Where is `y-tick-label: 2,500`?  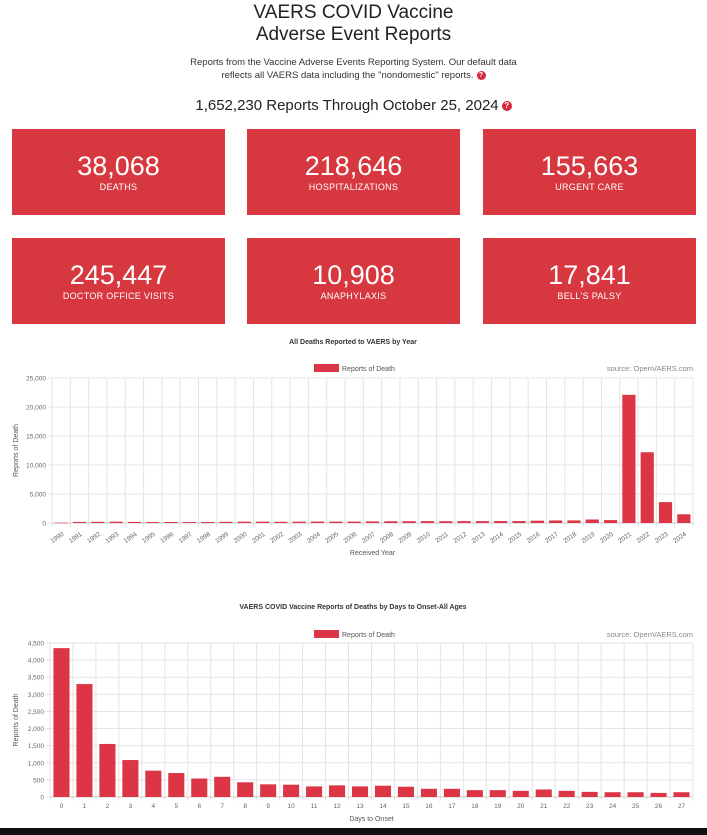
y-tick-label: 2,500 is located at coordinates (36, 712).